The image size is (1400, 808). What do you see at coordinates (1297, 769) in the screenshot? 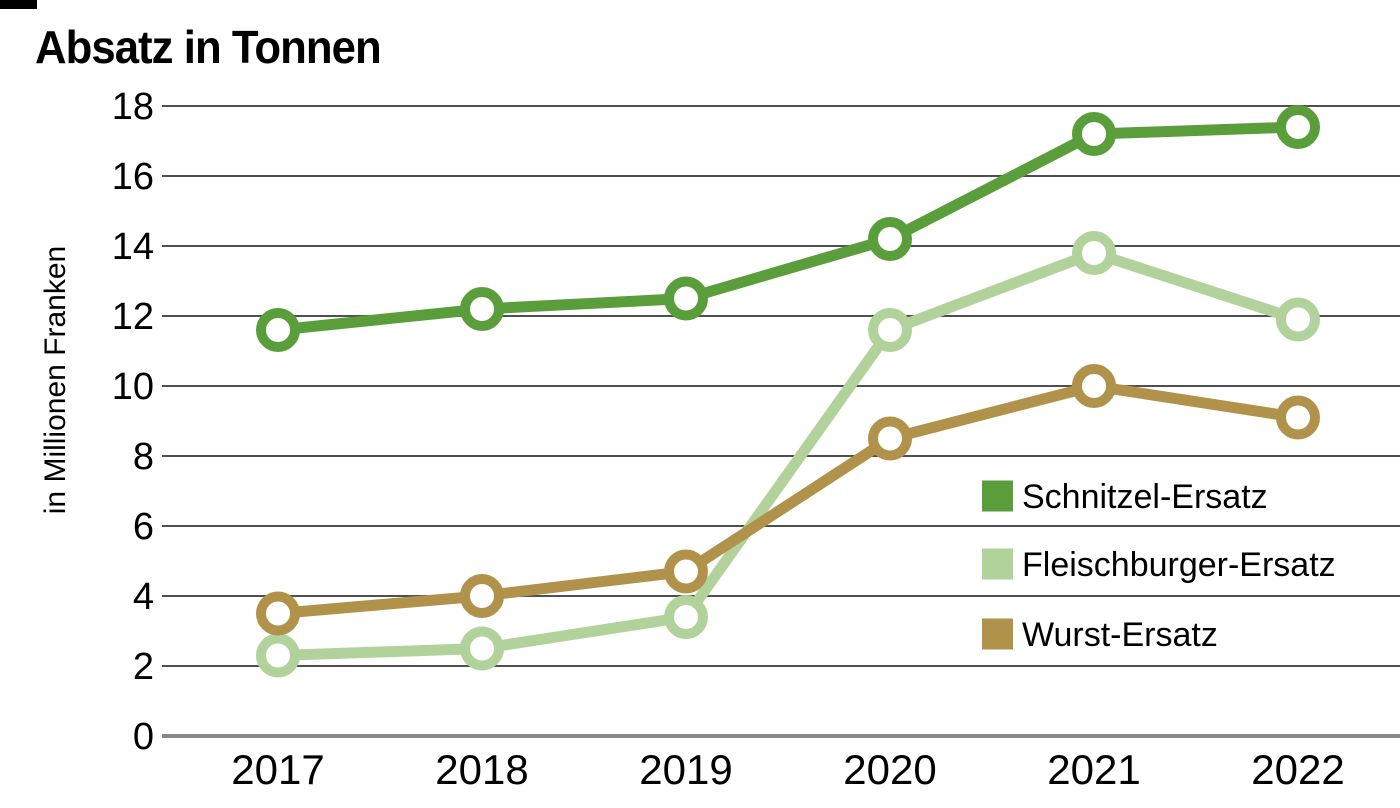
I see `x-tick-label: 2022` at bounding box center [1297, 769].